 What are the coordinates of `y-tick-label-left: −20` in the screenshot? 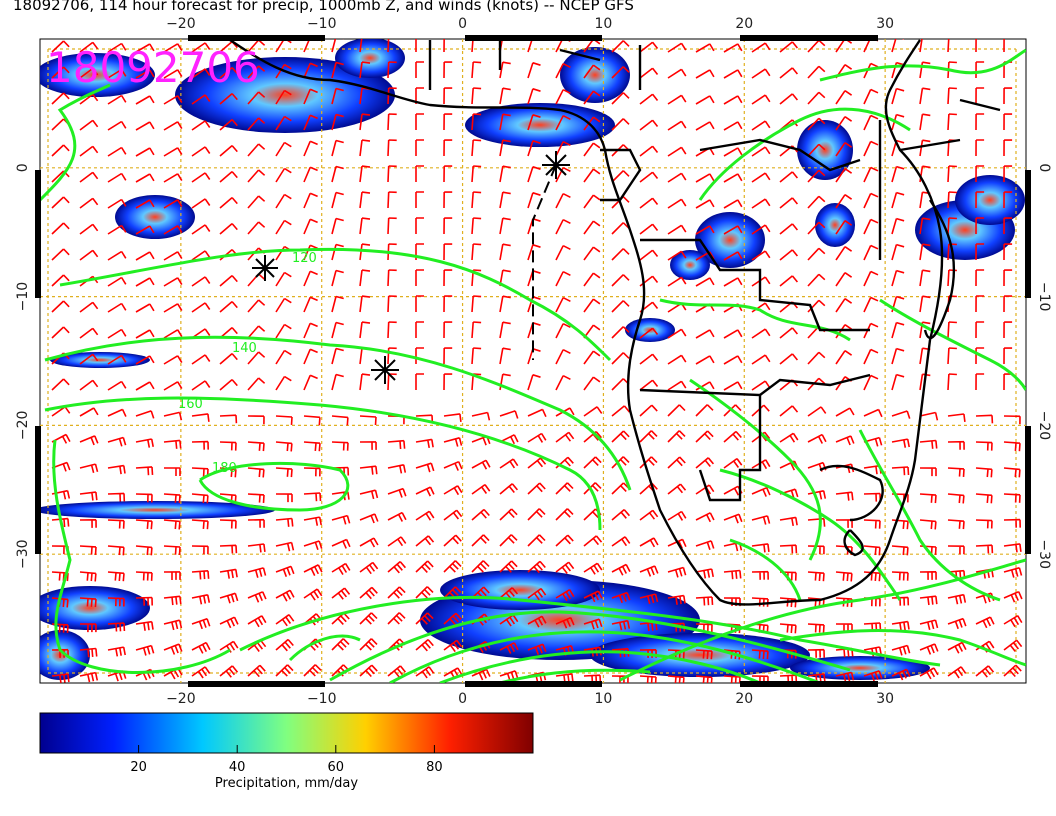 It's located at (23, 426).